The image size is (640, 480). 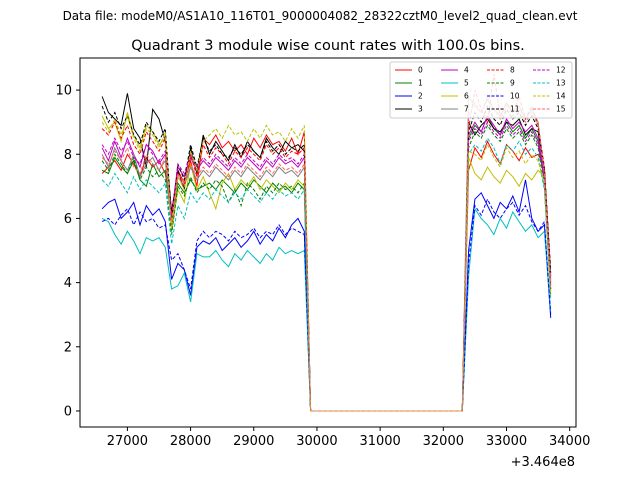 What do you see at coordinates (127, 441) in the screenshot?
I see `x-tick-label: 27000` at bounding box center [127, 441].